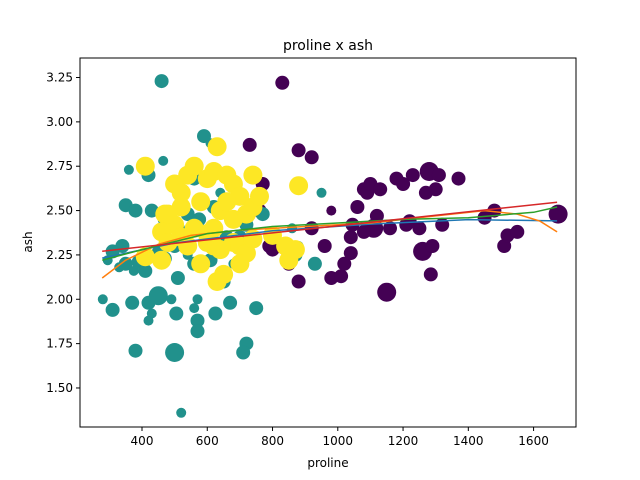  Describe the element at coordinates (59, 166) in the screenshot. I see `y-tick-label: 2.75` at that location.